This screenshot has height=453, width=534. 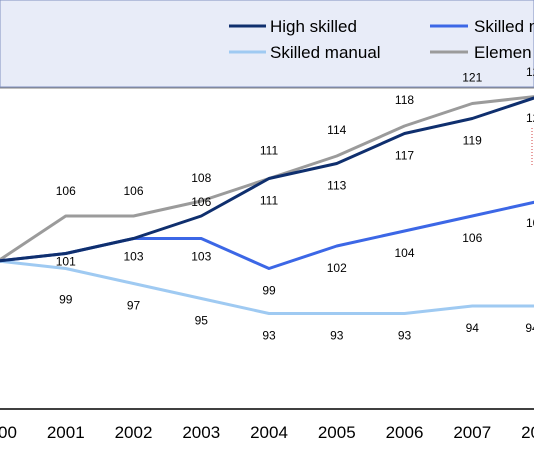 I want to click on data-label: 95, so click(x=202, y=321).